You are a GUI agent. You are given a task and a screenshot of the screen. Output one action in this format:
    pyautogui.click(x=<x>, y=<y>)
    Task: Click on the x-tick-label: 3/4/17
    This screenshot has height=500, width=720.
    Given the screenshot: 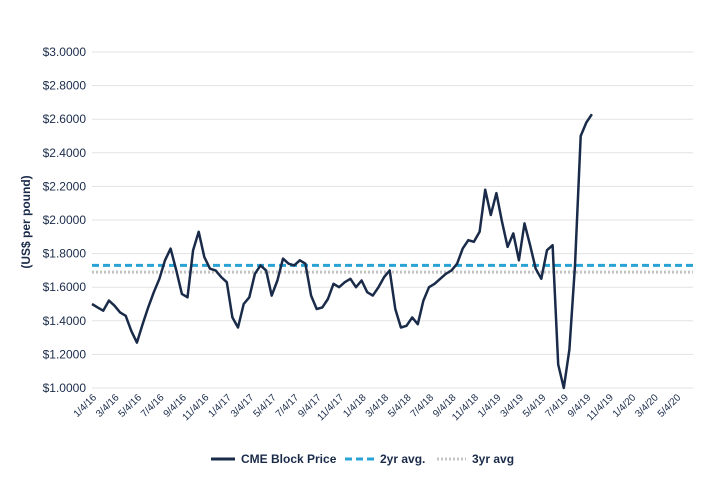 What is the action you would take?
    pyautogui.click(x=243, y=406)
    